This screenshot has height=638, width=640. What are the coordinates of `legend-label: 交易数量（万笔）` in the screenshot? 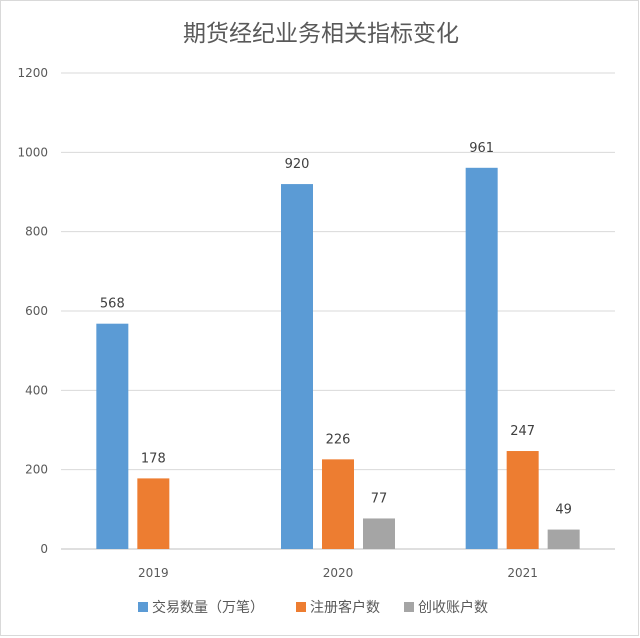 It's located at (208, 607).